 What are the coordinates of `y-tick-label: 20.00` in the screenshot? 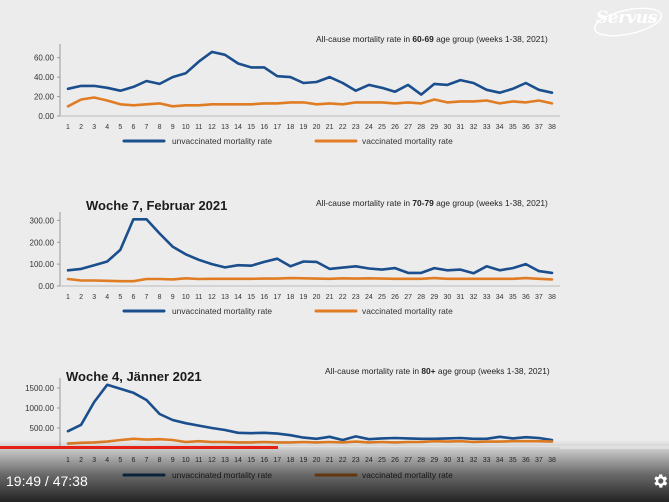 It's located at (44, 97).